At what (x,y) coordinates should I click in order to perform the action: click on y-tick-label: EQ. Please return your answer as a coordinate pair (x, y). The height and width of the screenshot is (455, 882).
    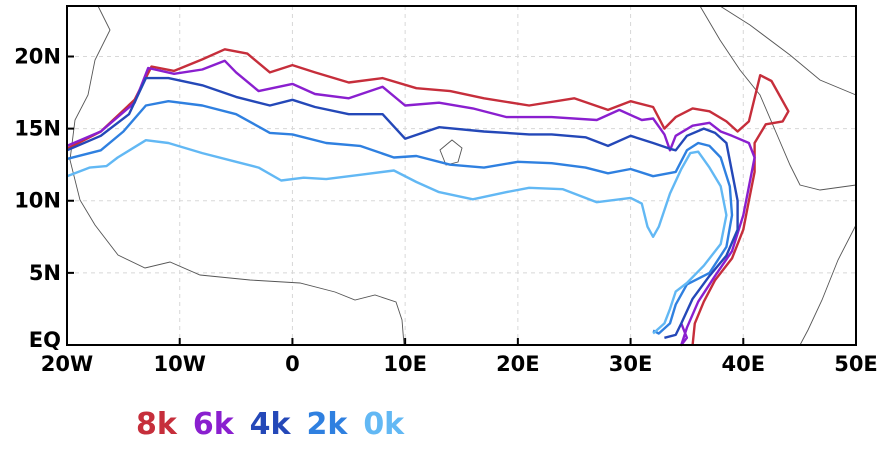
    Looking at the image, I should click on (45, 340).